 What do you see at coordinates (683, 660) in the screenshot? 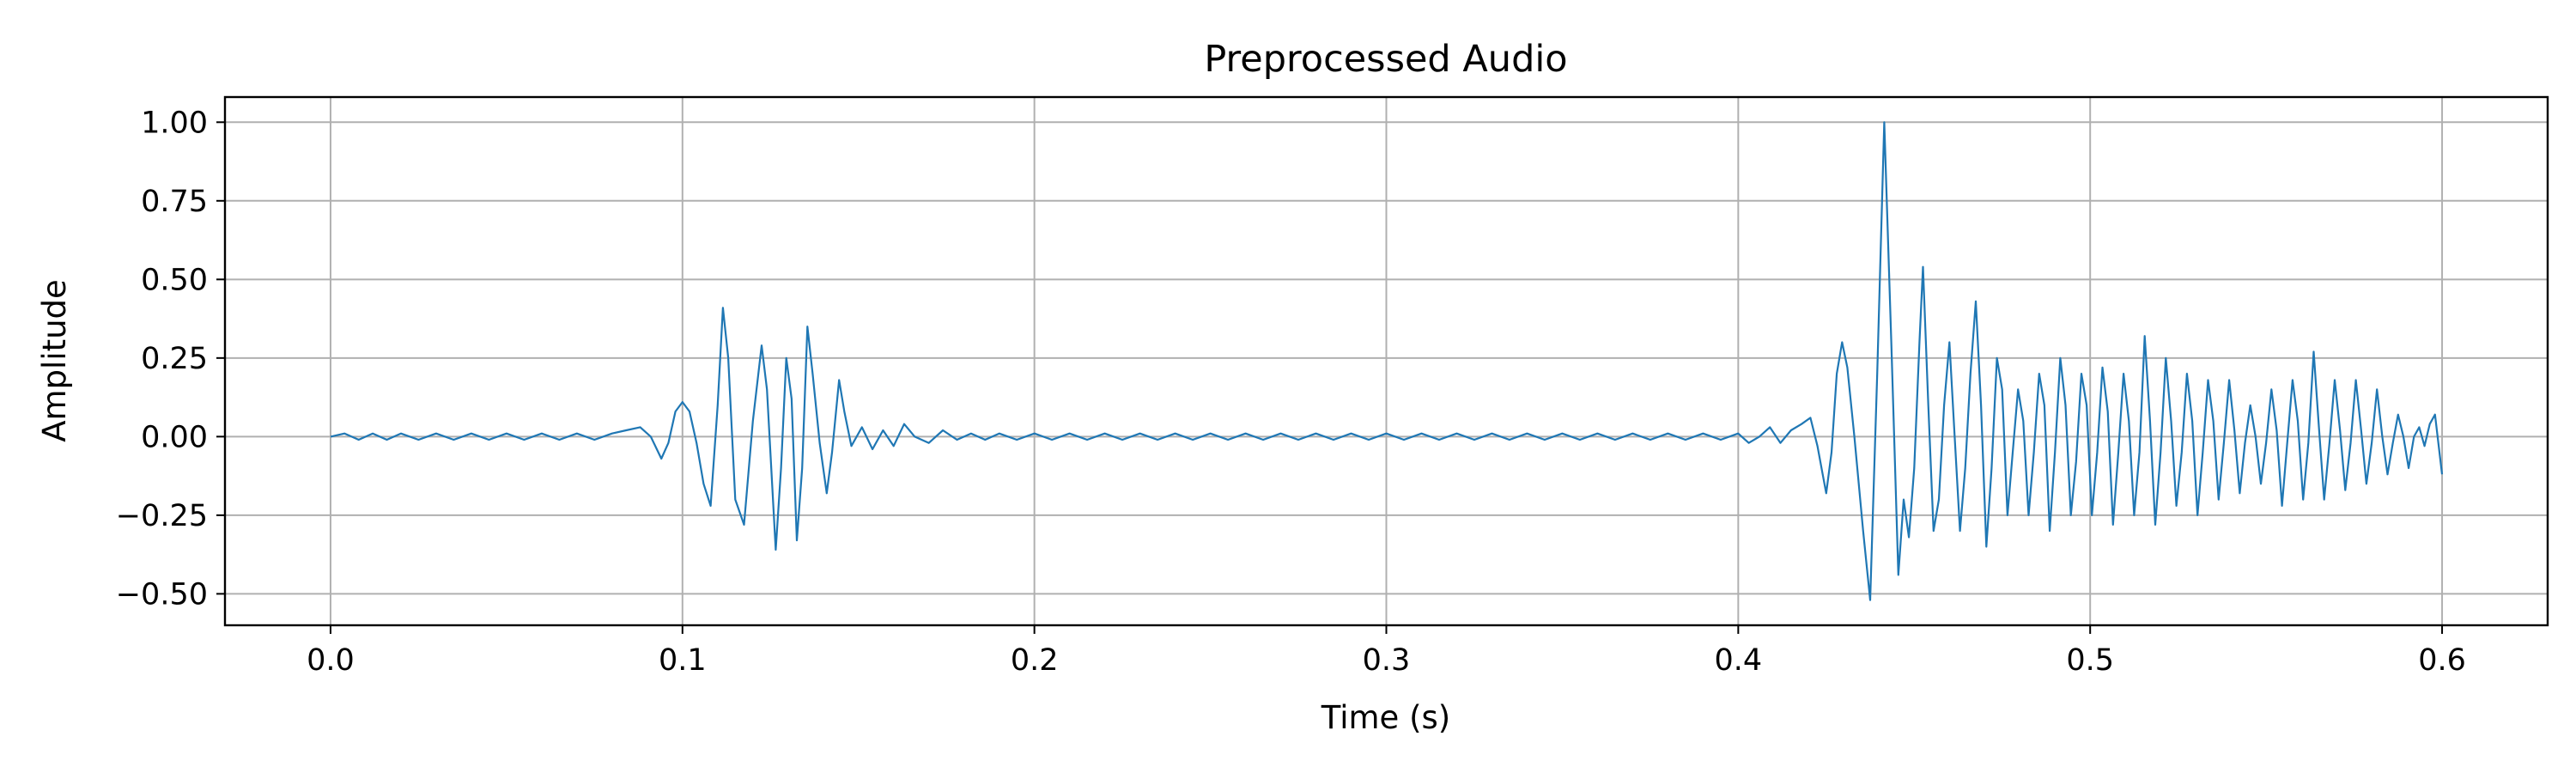
I see `x-tick-label: 0.1` at bounding box center [683, 660].